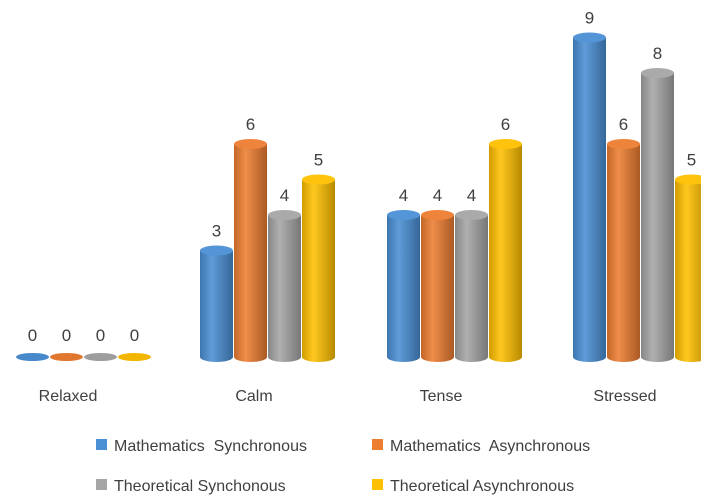 The height and width of the screenshot is (500, 701). What do you see at coordinates (589, 18) in the screenshot?
I see `data-label: 9` at bounding box center [589, 18].